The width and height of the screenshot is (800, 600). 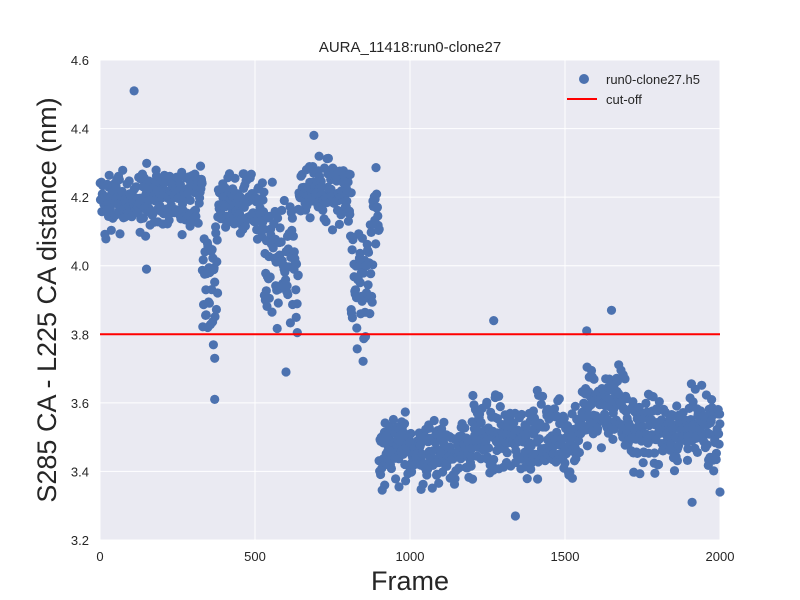 What do you see at coordinates (80, 266) in the screenshot?
I see `y-tick-label: 4.0` at bounding box center [80, 266].